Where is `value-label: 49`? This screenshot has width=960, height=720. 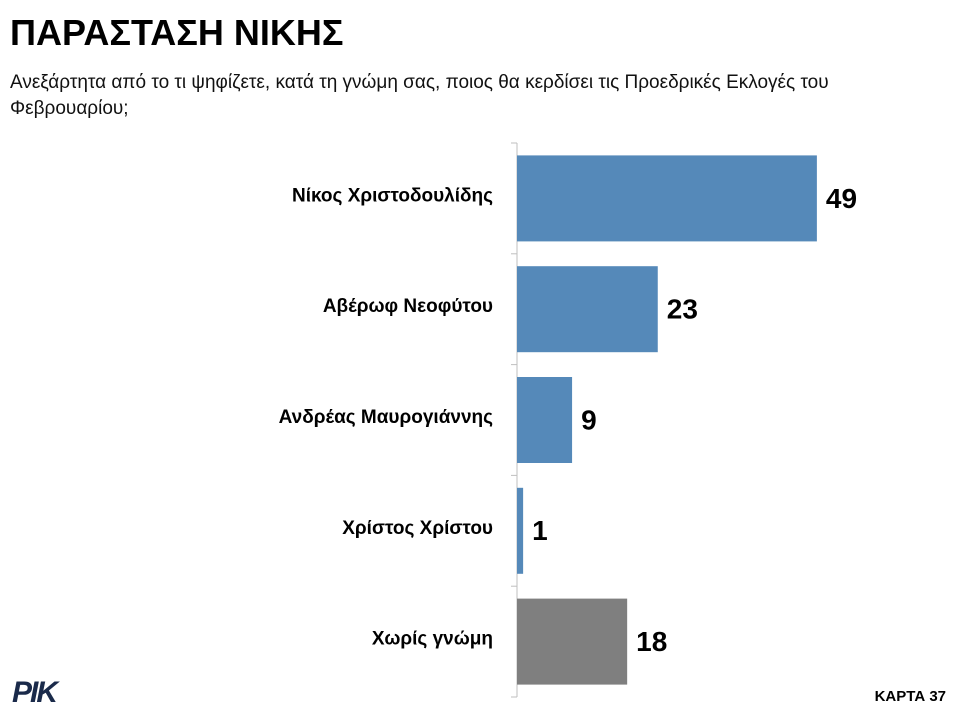 value-label: 49 is located at coordinates (841, 198).